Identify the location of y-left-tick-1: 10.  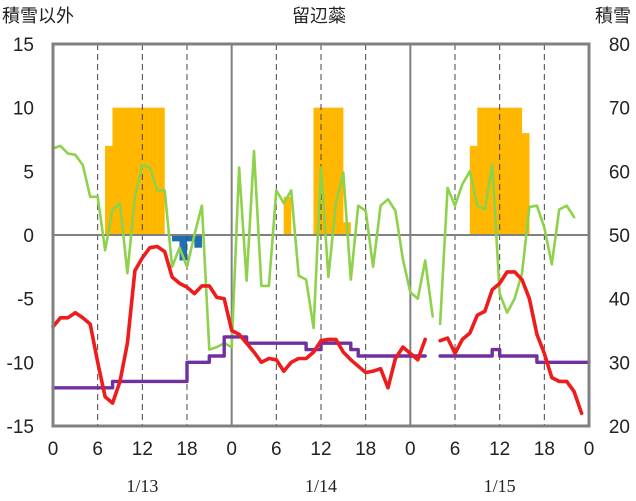
(23, 109).